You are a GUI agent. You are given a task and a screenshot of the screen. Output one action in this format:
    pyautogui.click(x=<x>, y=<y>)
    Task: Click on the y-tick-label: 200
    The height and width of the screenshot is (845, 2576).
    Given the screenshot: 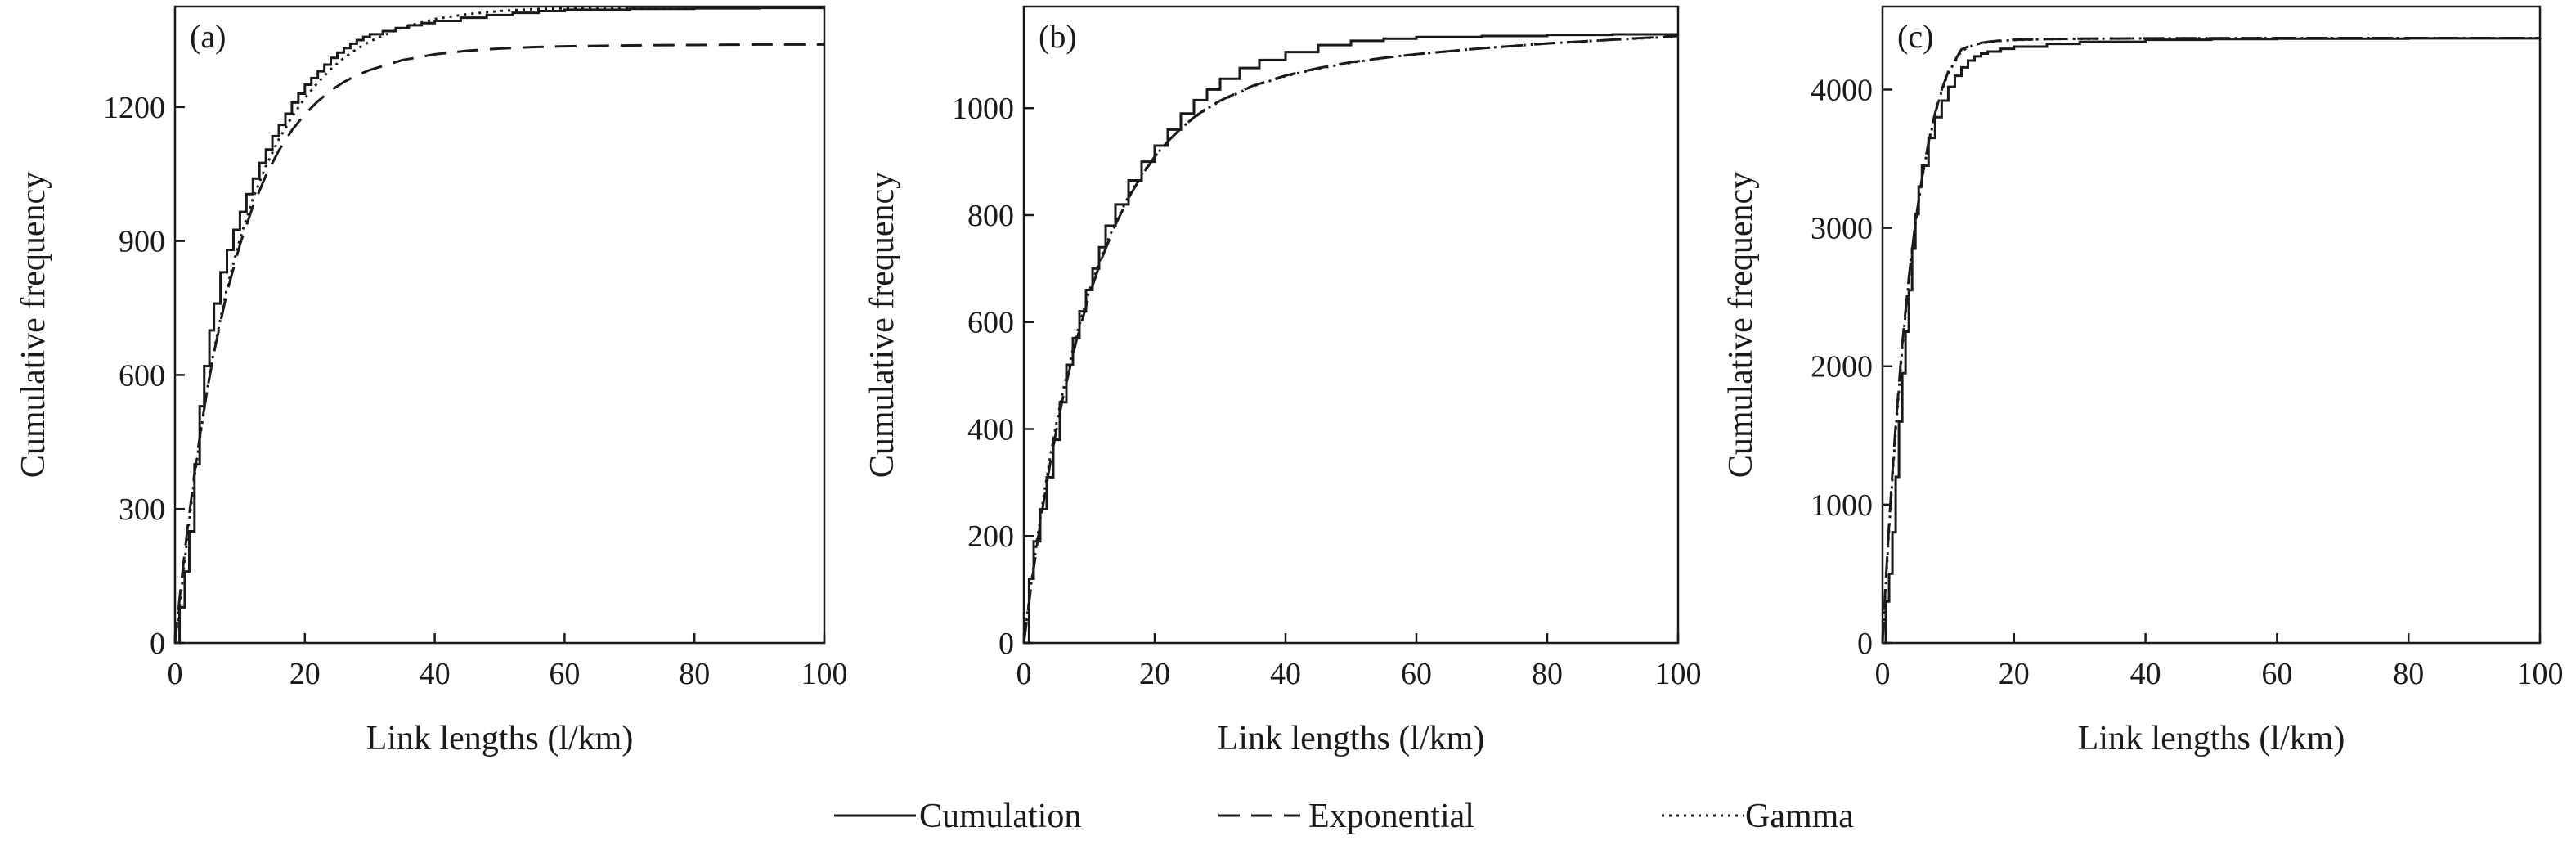 What is the action you would take?
    pyautogui.click(x=990, y=536)
    